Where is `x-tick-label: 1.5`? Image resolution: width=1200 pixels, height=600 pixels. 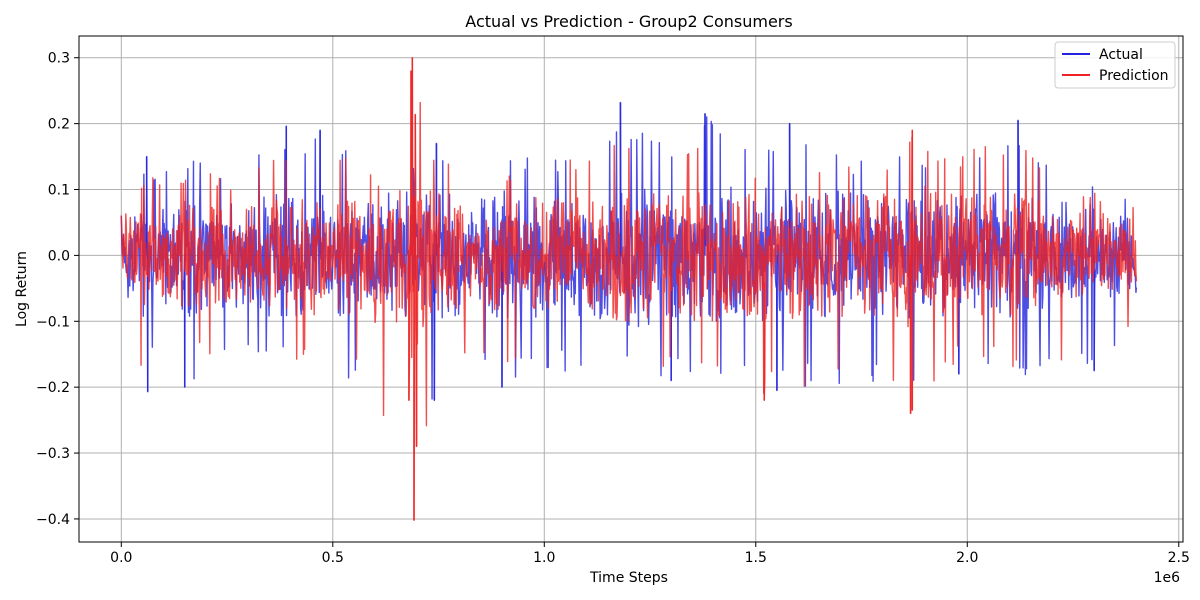 x-tick-label: 1.5 is located at coordinates (756, 558).